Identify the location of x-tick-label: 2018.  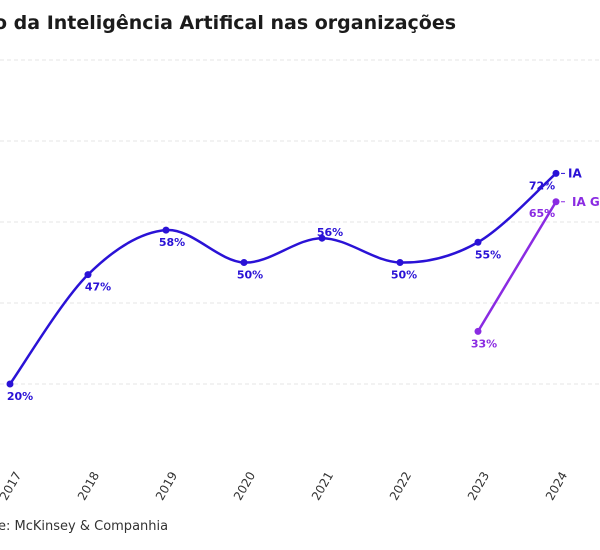
(88, 485).